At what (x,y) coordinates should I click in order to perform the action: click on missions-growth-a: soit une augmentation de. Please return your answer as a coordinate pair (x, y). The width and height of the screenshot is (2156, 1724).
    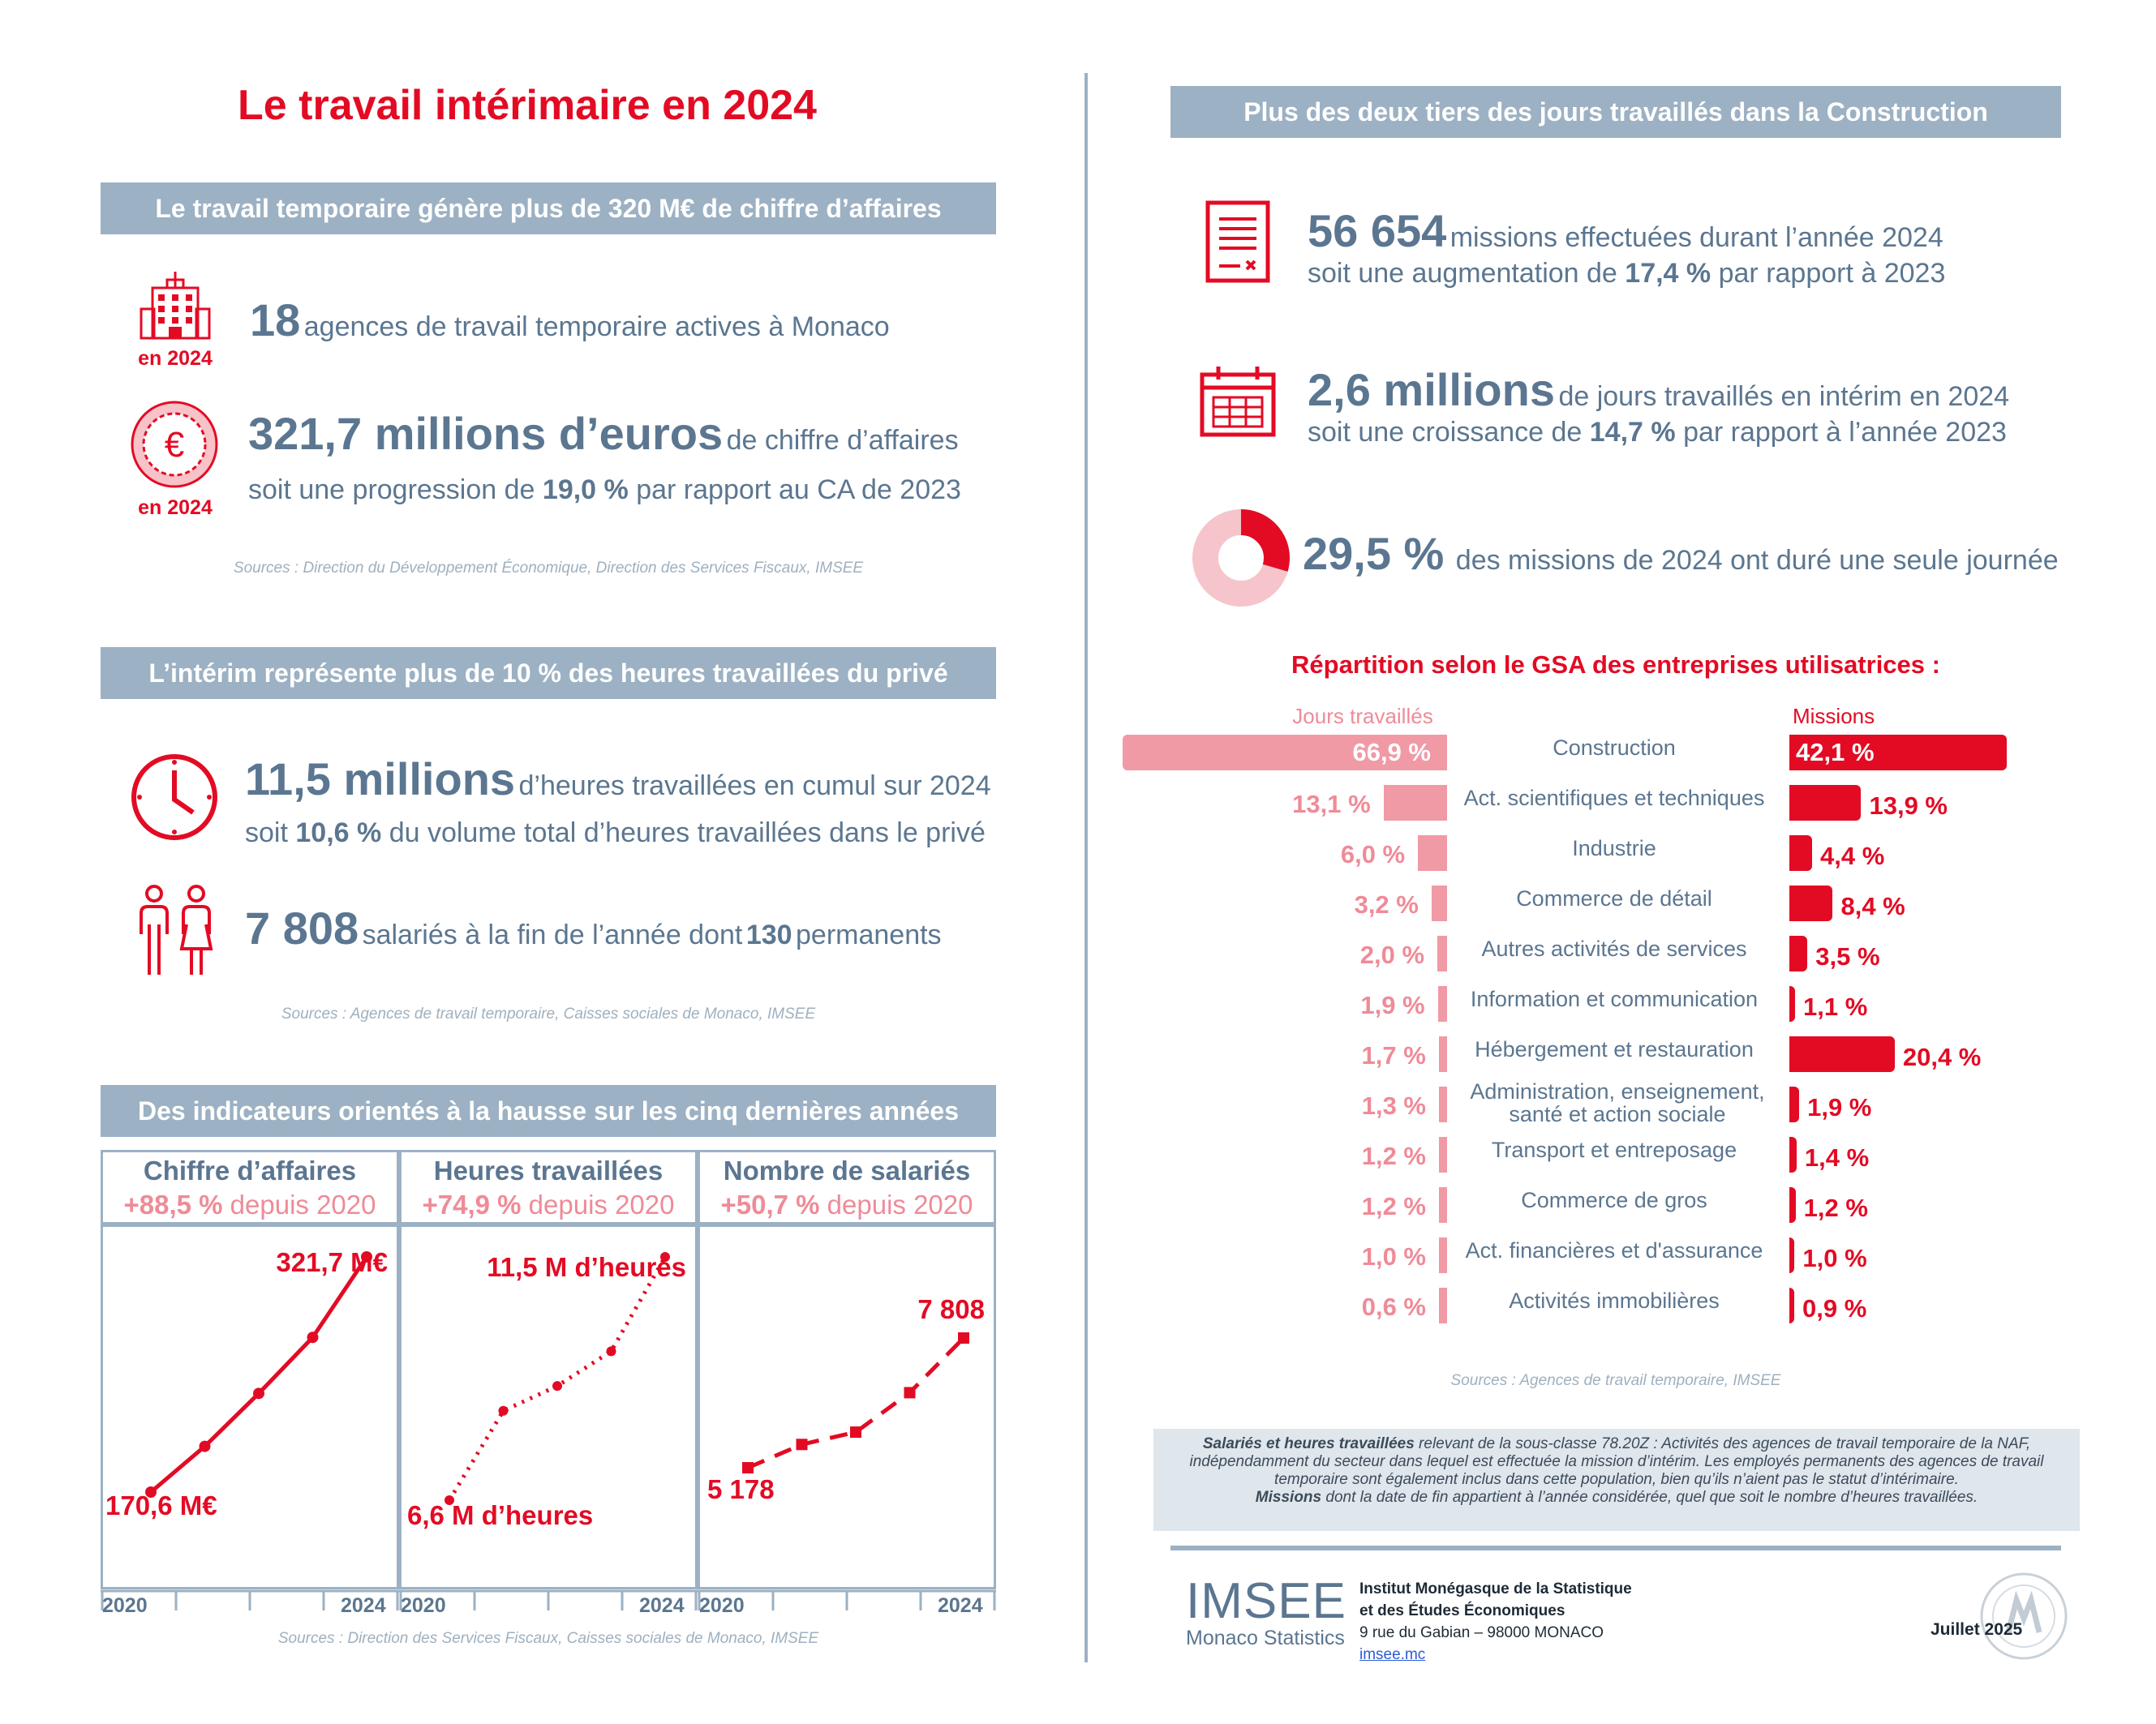
    Looking at the image, I should click on (1462, 273).